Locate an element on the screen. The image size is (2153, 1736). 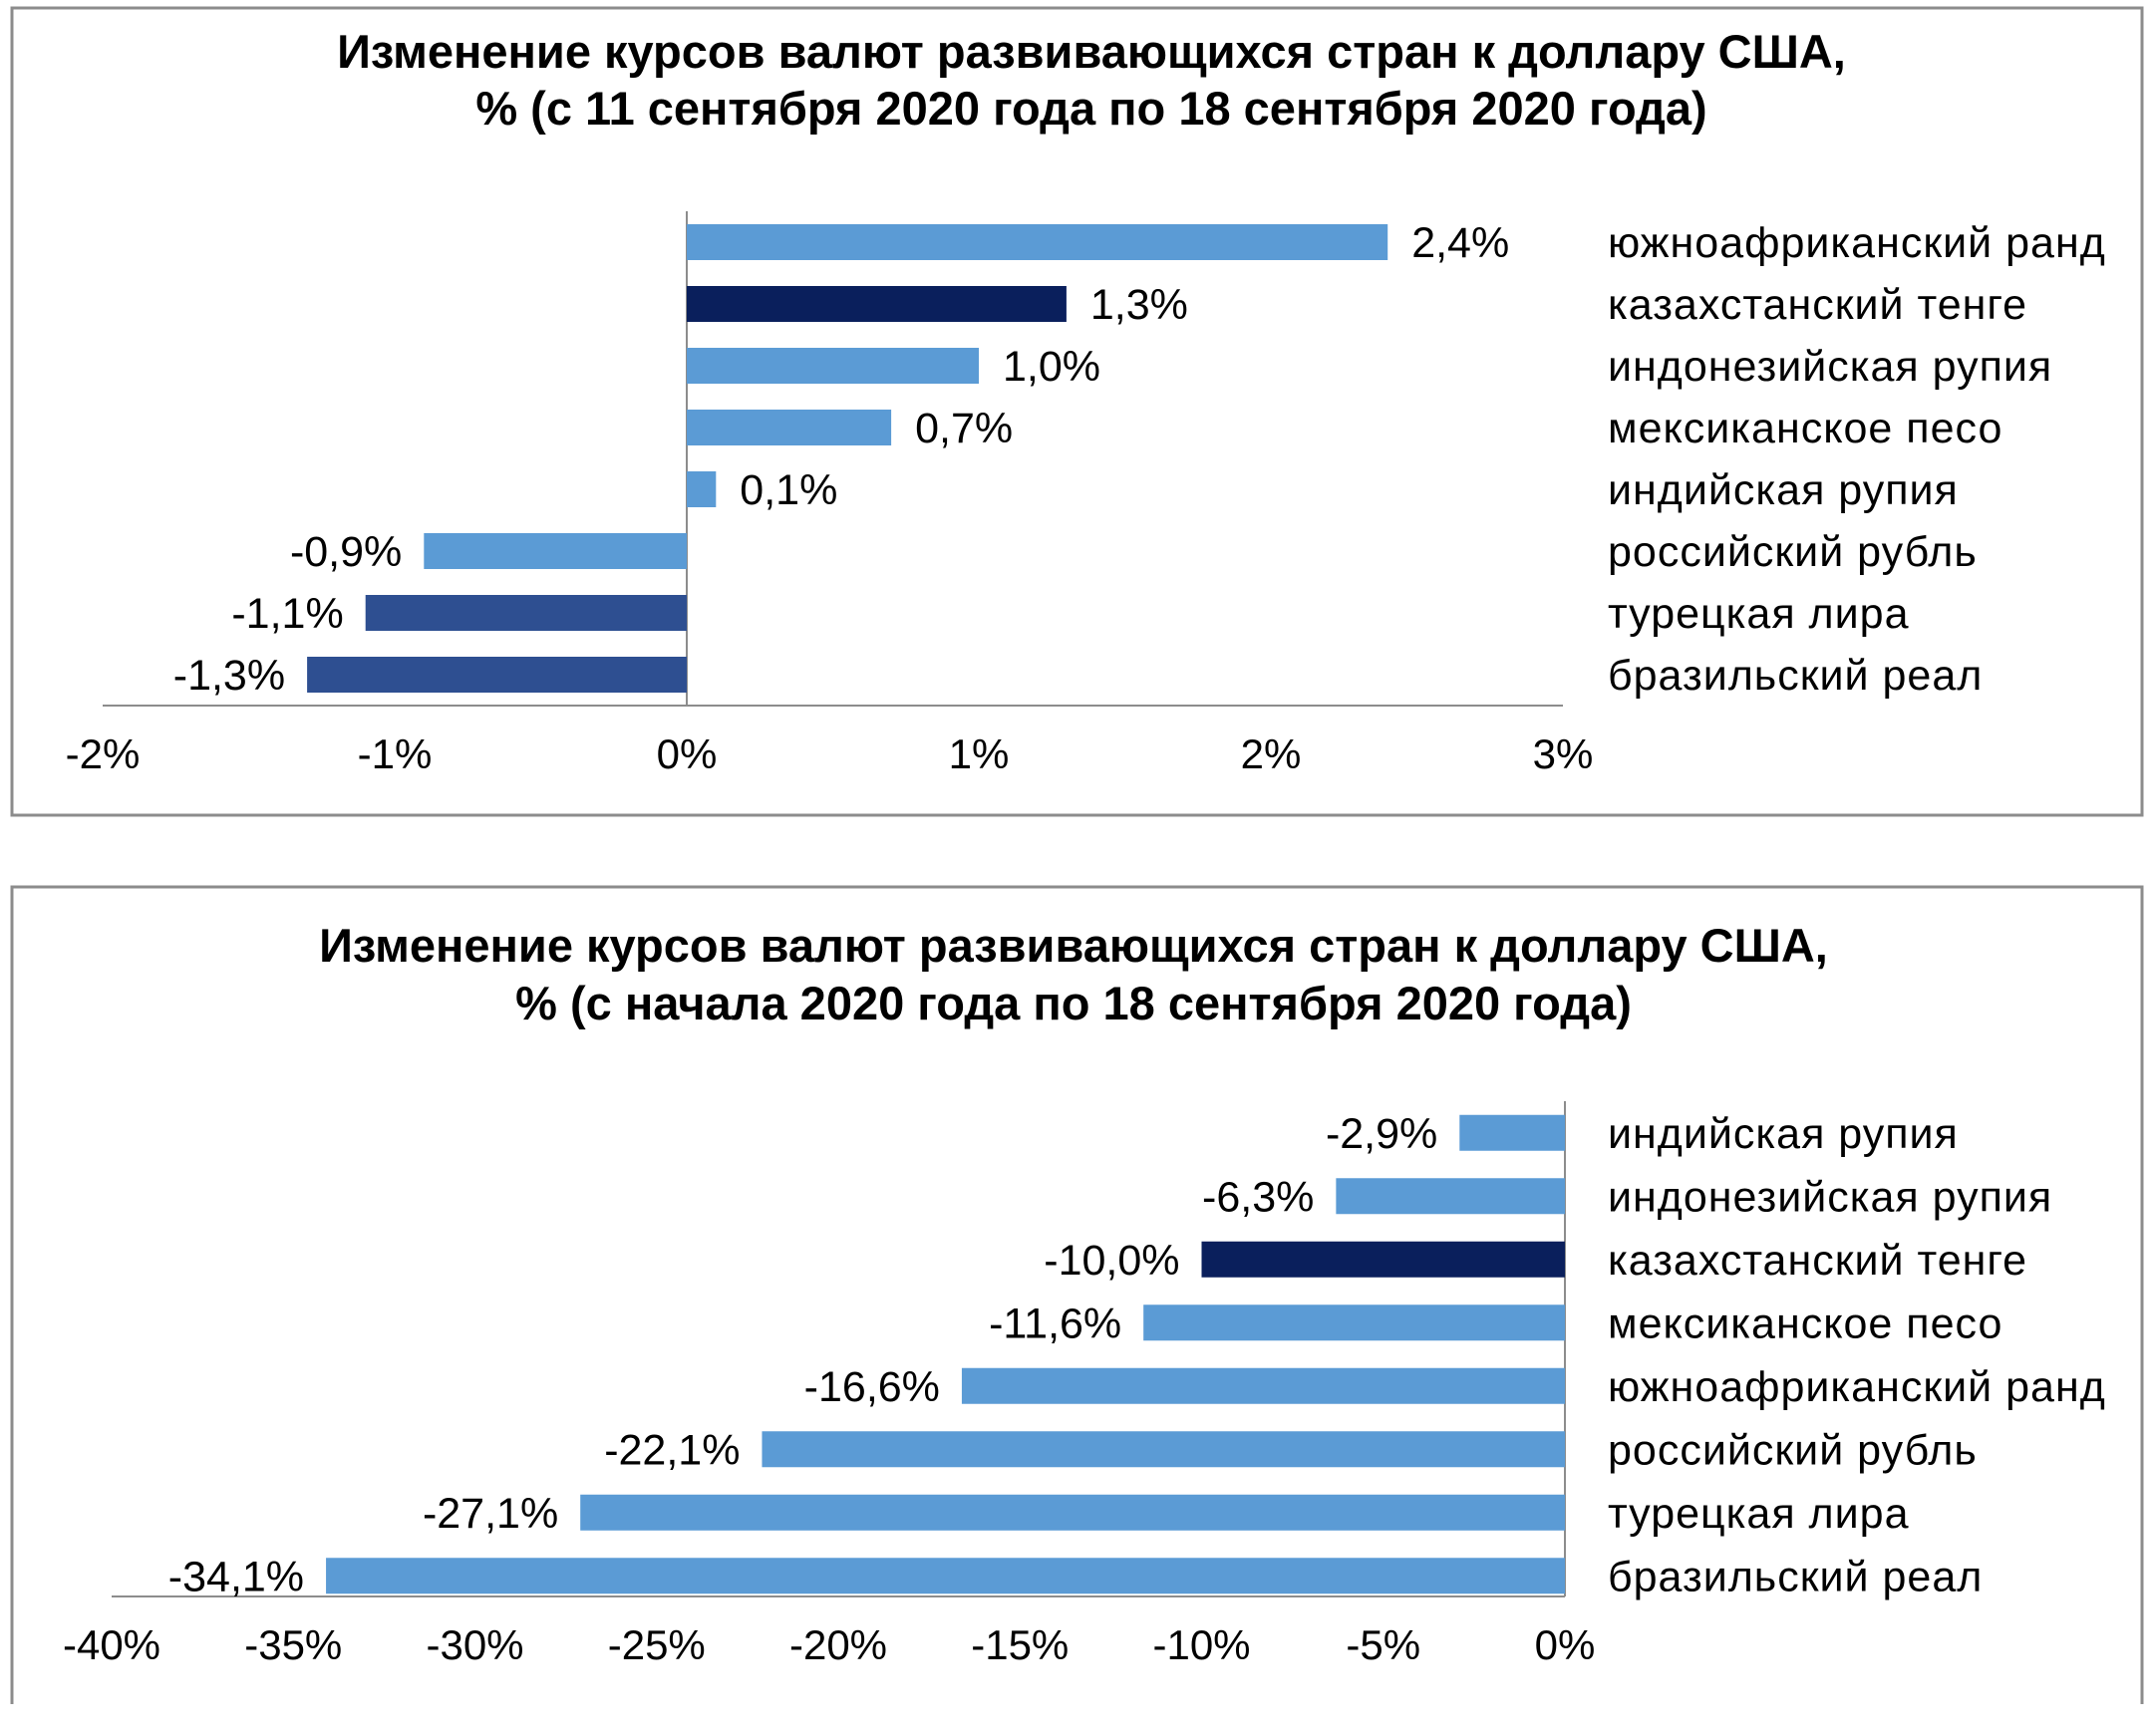
bar-value-label: -2,9% is located at coordinates (1381, 1134).